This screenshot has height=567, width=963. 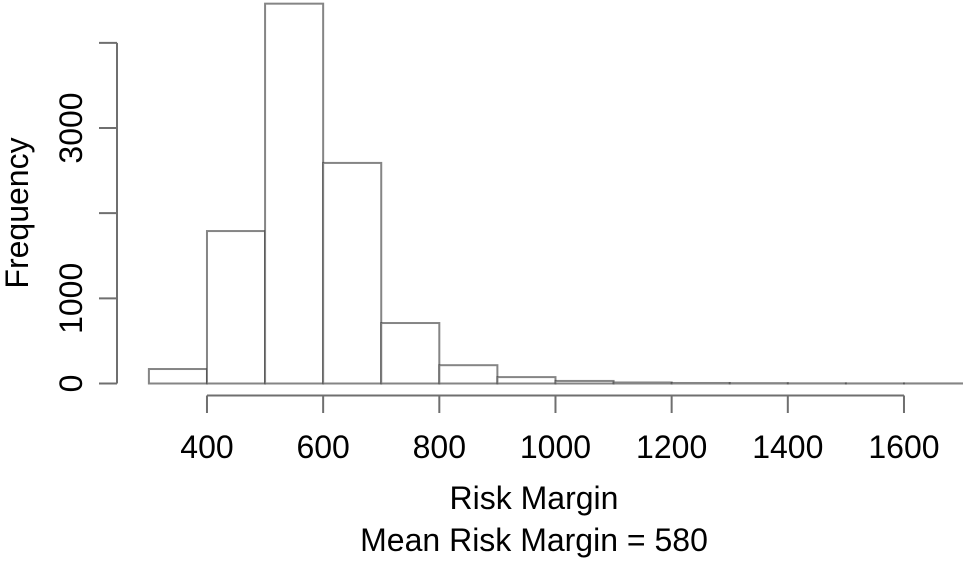 I want to click on x-axis: 400 600 800 1000 1200 1400 1600, so click(x=560, y=429).